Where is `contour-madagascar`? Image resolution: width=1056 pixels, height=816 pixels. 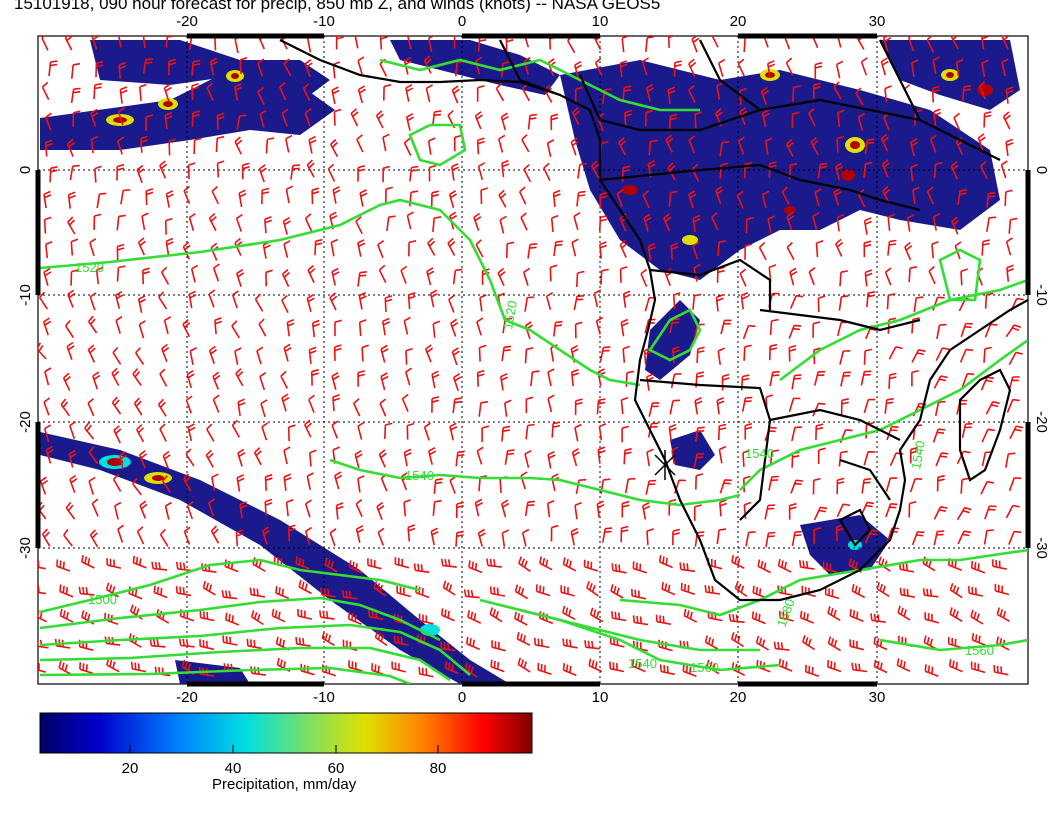
contour-madagascar is located at coordinates (960, 275).